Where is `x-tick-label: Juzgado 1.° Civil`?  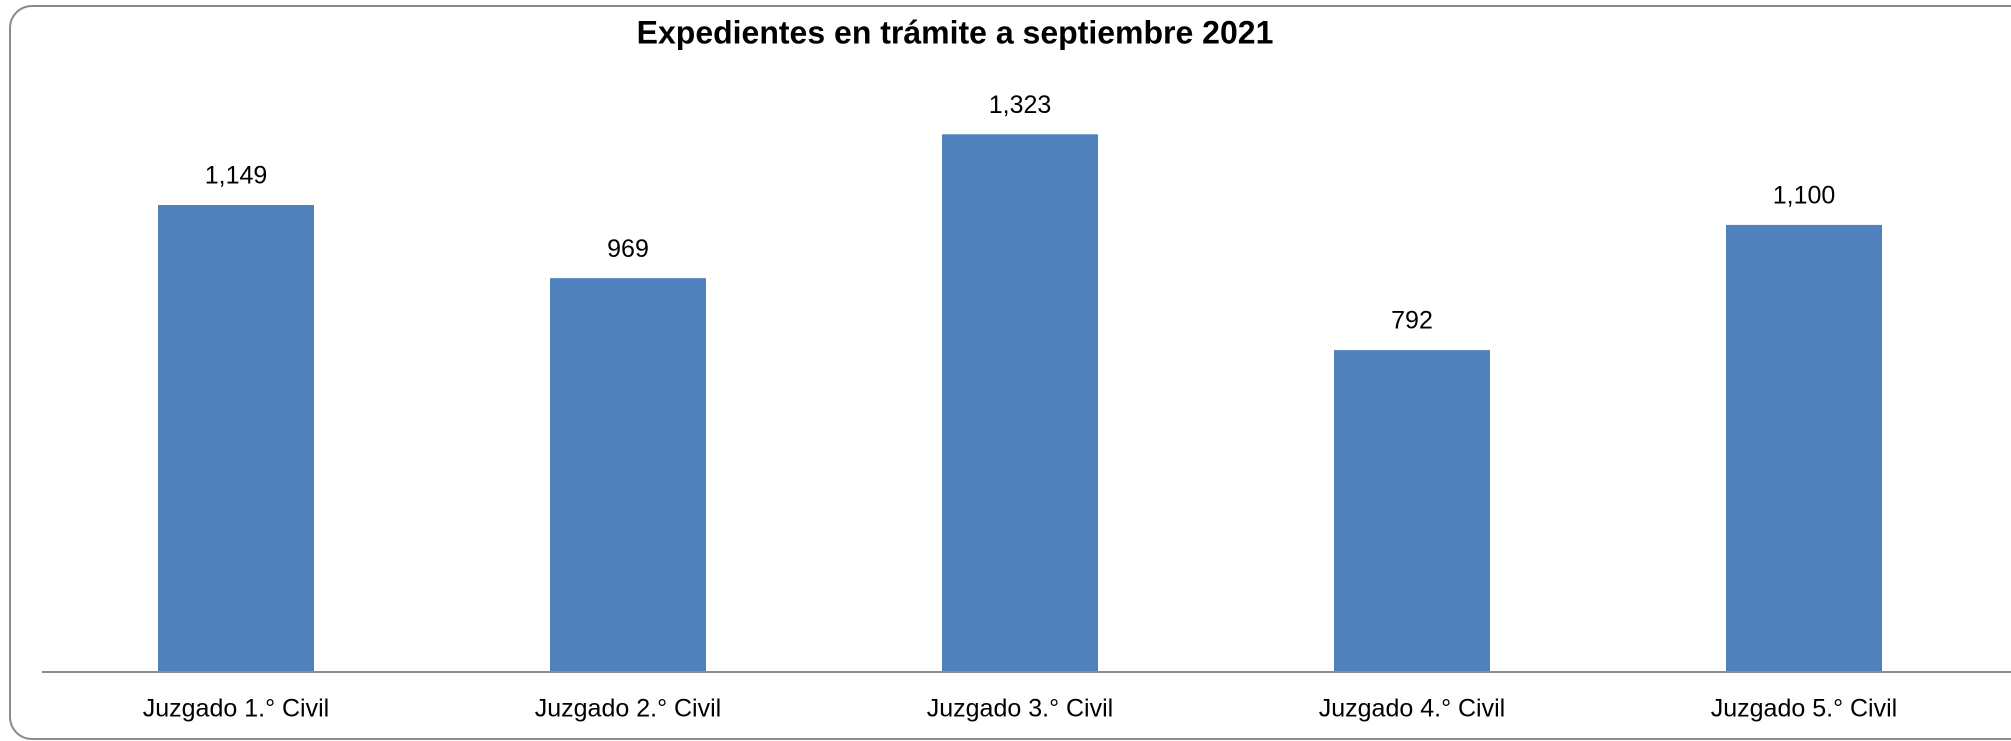
x-tick-label: Juzgado 1.° Civil is located at coordinates (236, 709).